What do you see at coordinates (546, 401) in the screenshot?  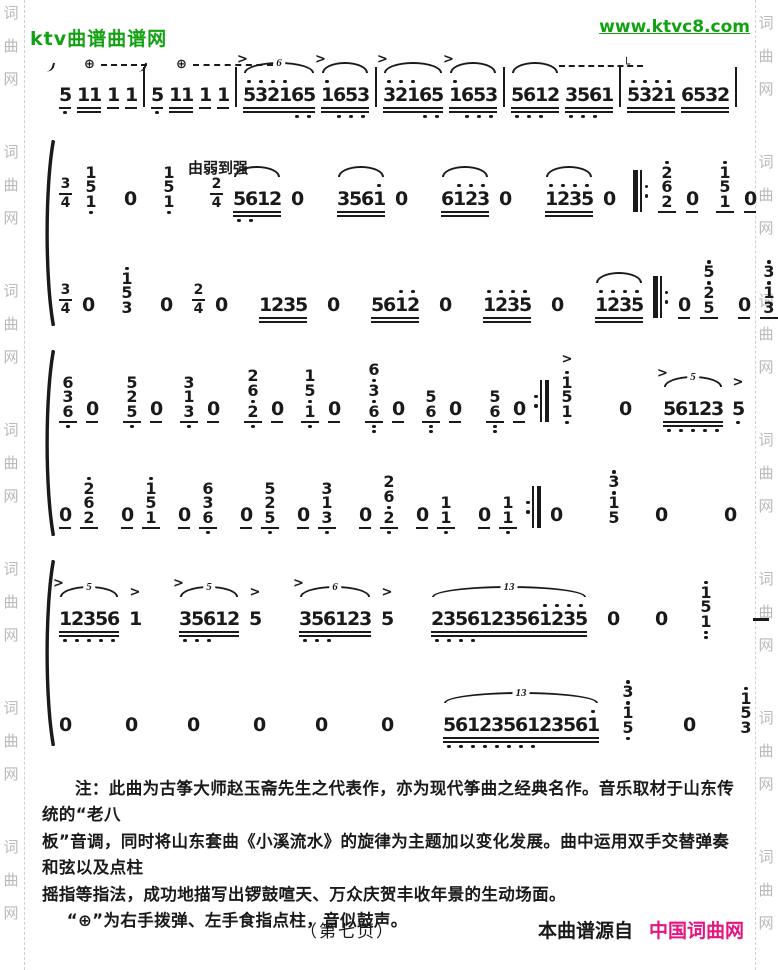 I see `element` at bounding box center [546, 401].